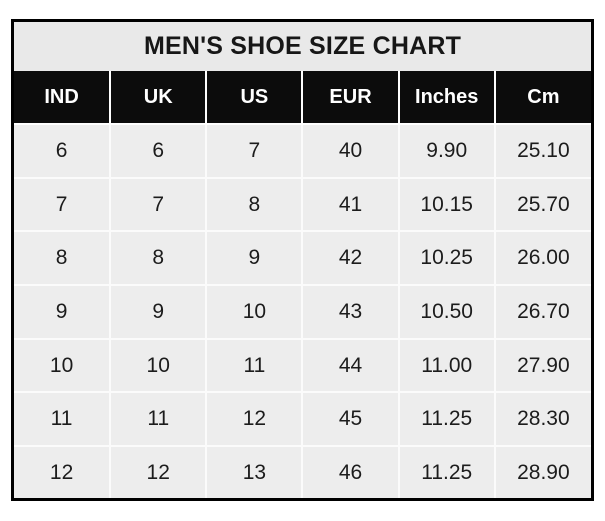  Describe the element at coordinates (350, 471) in the screenshot. I see `table-cell: 46` at that location.